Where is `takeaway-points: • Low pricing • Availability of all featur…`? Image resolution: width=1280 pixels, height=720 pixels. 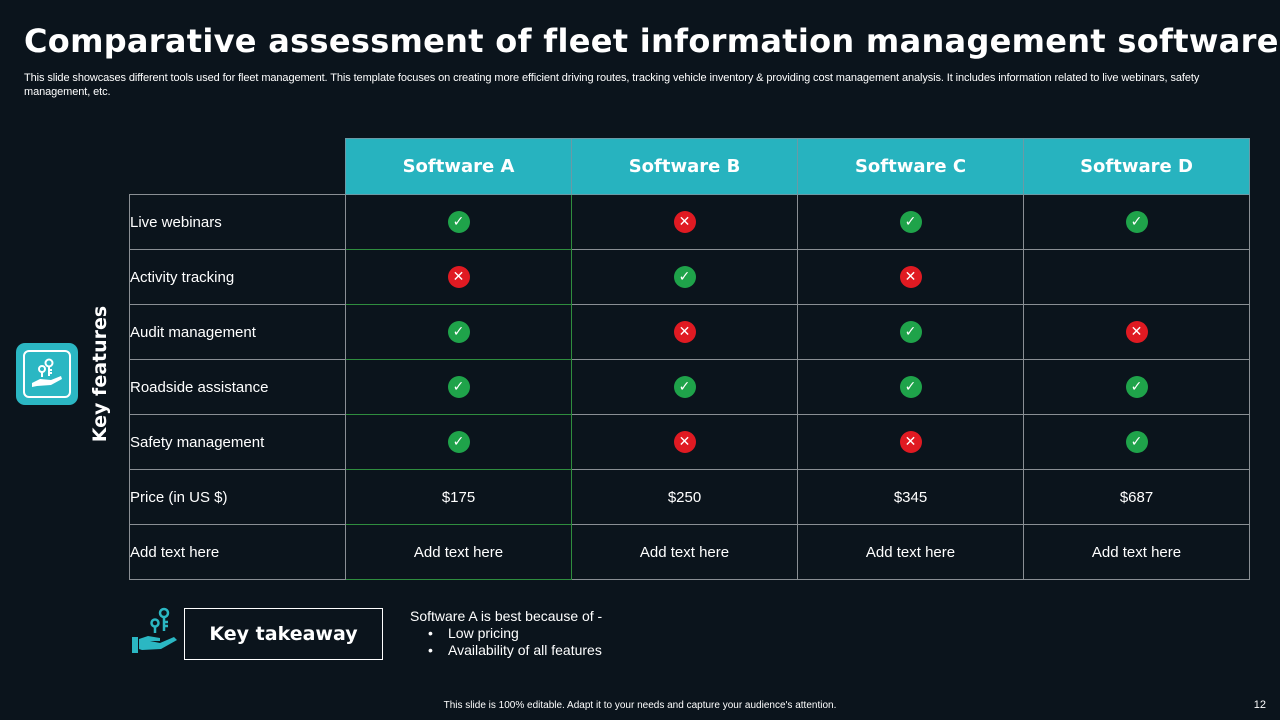
takeaway-points: • Low pricing • Availability of all featur… is located at coordinates (506, 642).